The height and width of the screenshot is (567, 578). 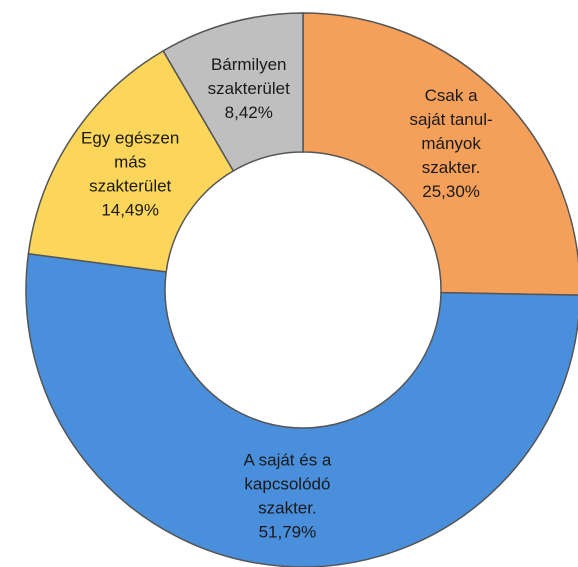 What do you see at coordinates (451, 95) in the screenshot?
I see `slice-label: Csak a` at bounding box center [451, 95].